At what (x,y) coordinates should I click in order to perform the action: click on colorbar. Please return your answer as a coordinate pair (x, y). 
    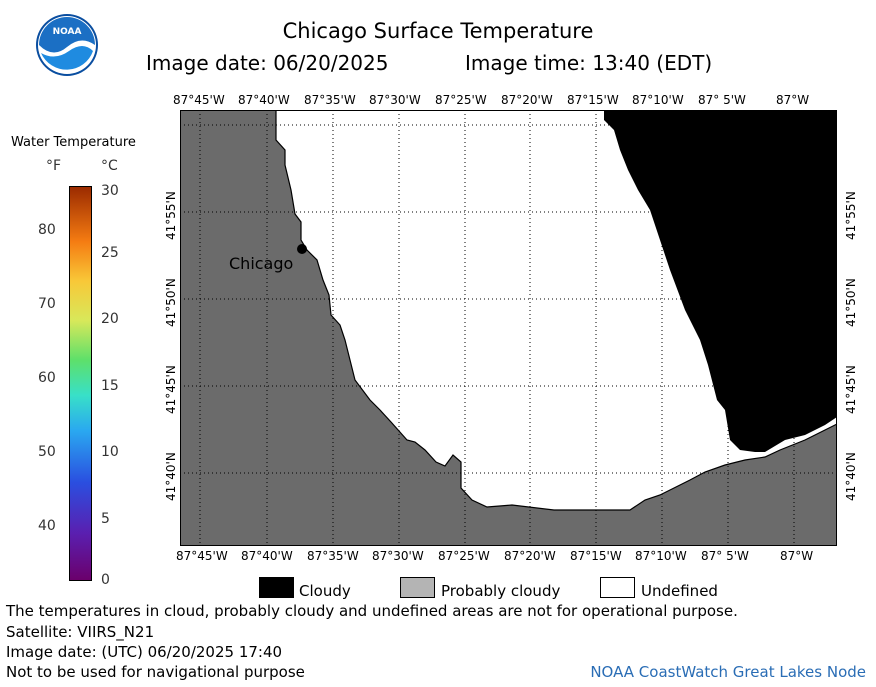
    Looking at the image, I should click on (81, 384).